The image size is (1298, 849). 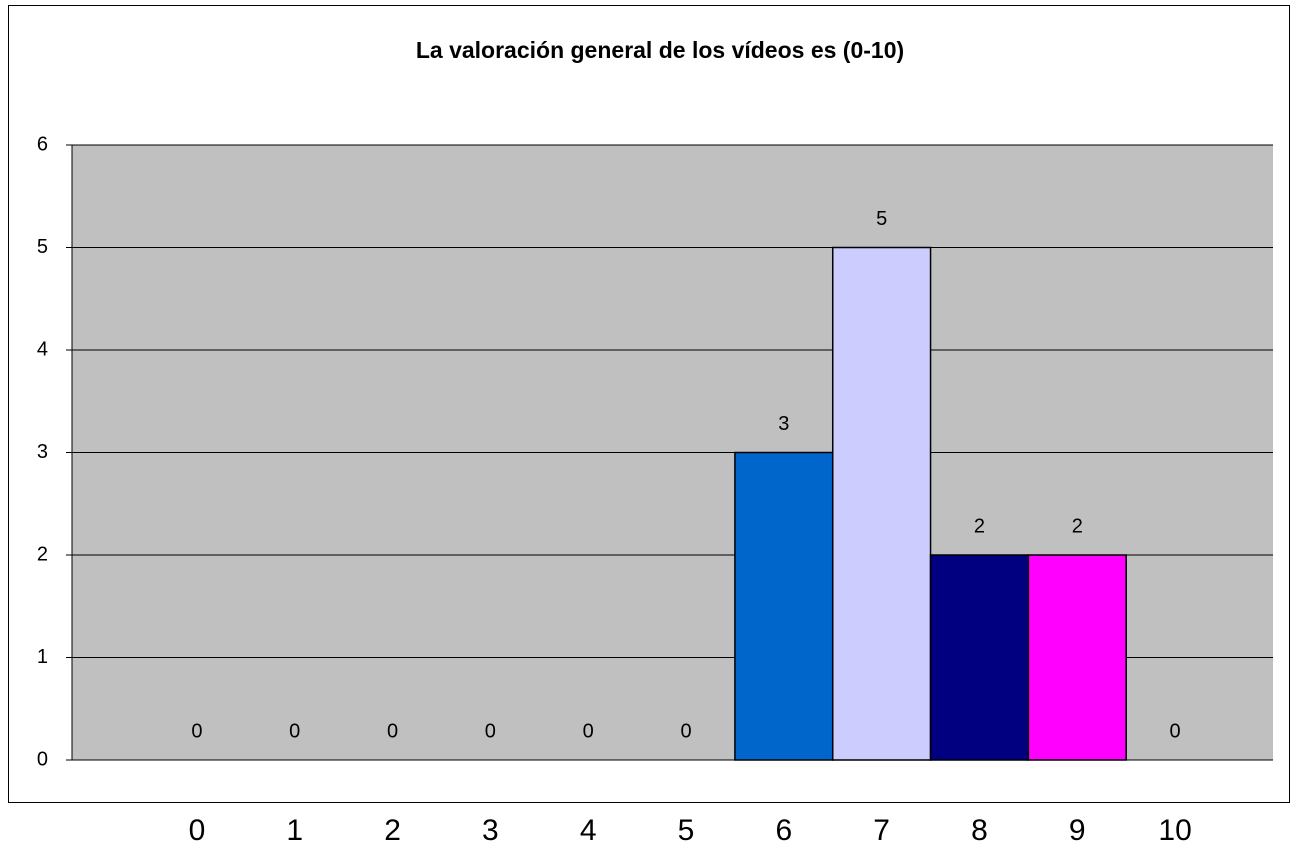 I want to click on x-tick-label: 6, so click(x=783, y=830).